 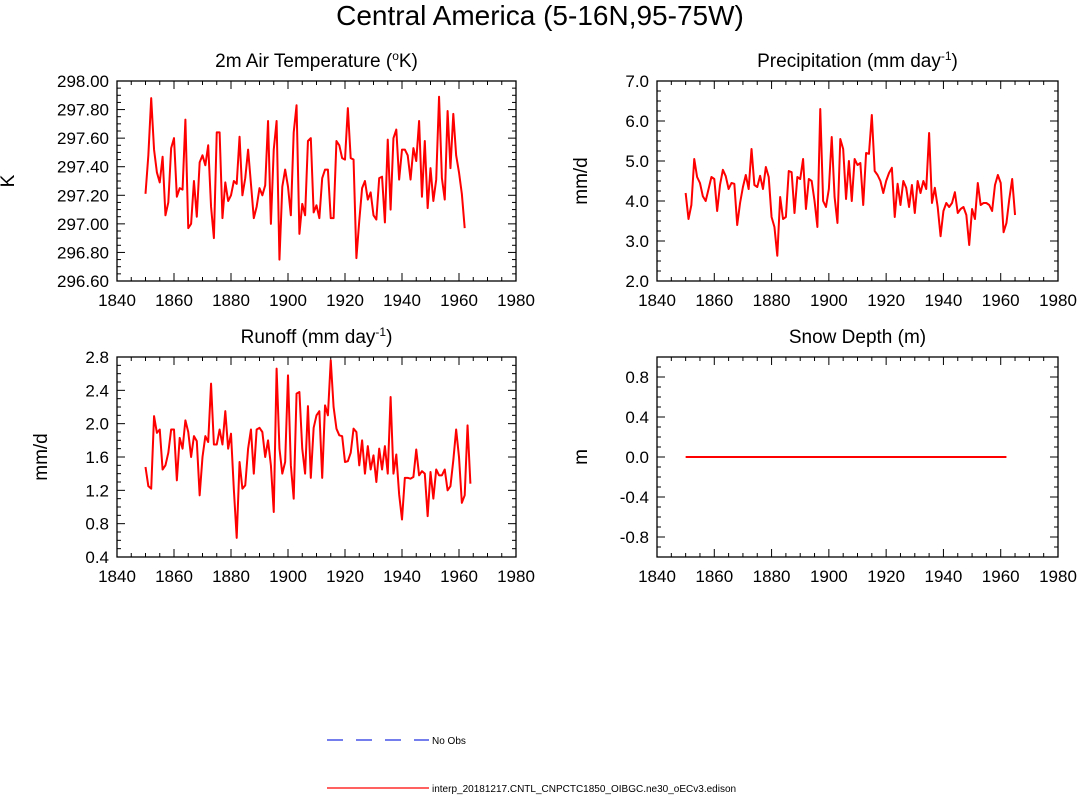 What do you see at coordinates (83, 195) in the screenshot?
I see `y-tick-label: 297.20` at bounding box center [83, 195].